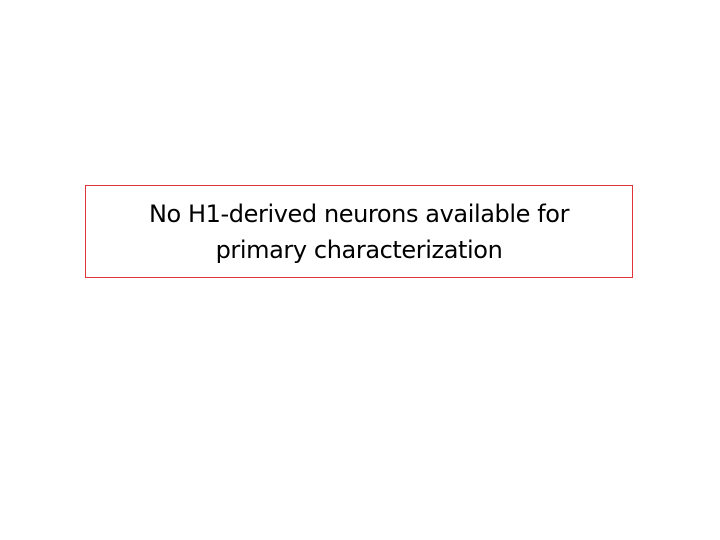  I want to click on notice-line-2: primary characterization, so click(359, 249).